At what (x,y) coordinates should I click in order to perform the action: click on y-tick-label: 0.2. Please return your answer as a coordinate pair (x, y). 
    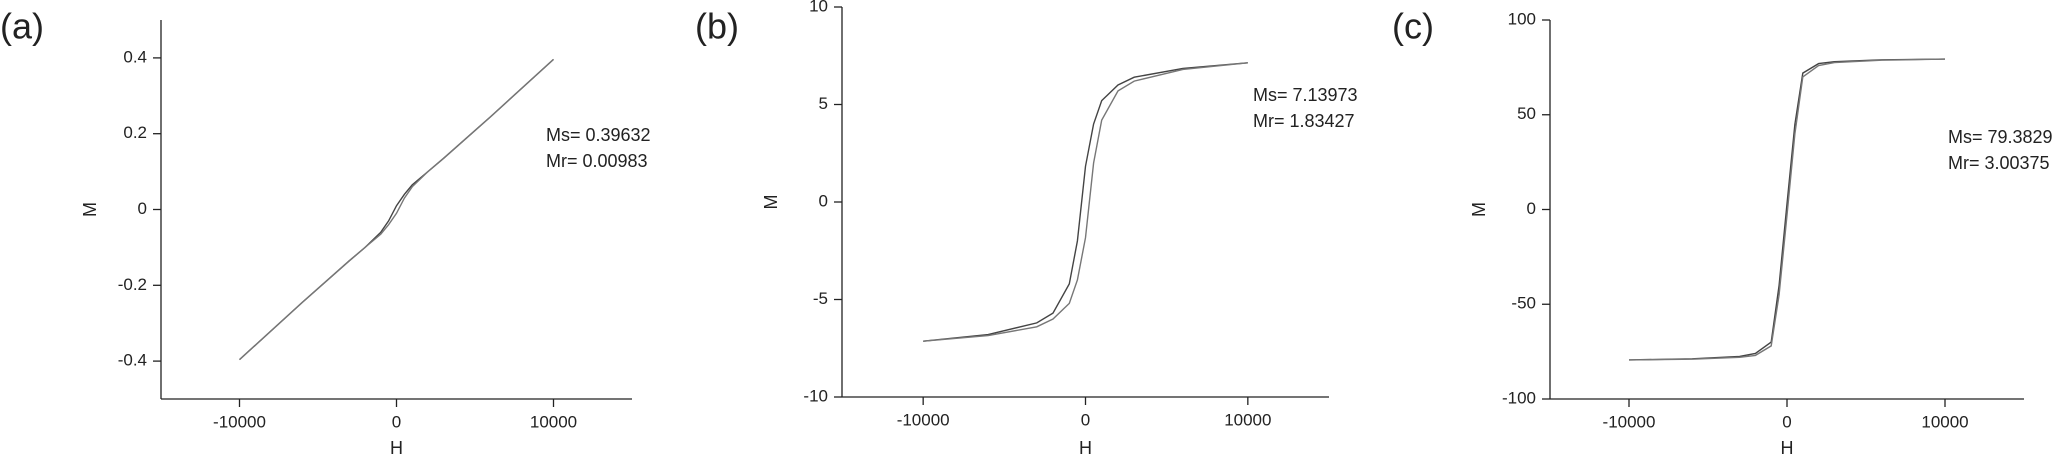
    Looking at the image, I should click on (135, 132).